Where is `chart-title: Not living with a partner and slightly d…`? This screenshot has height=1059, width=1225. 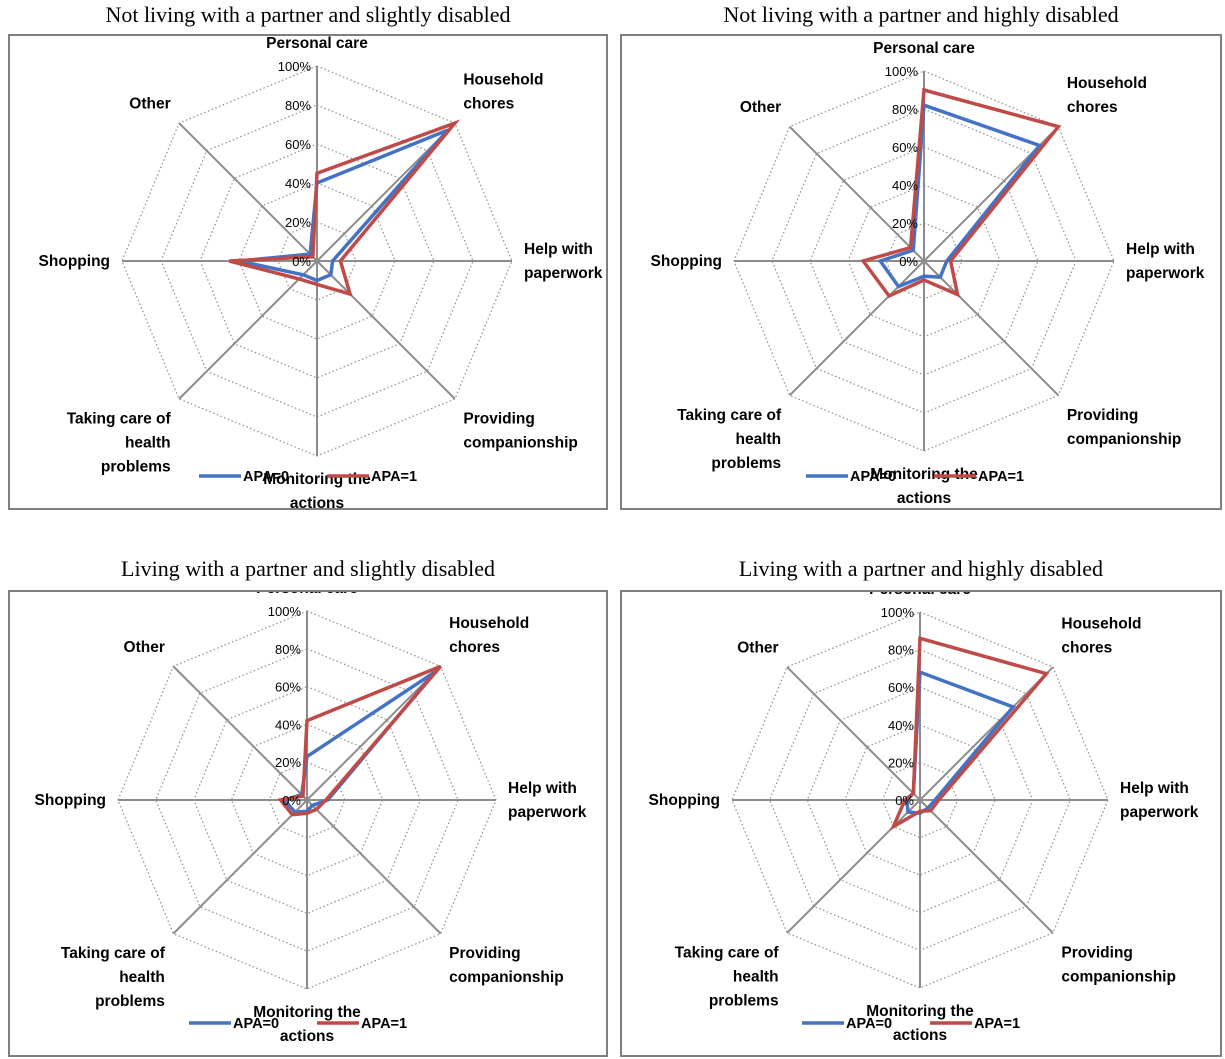 chart-title: Not living with a partner and slightly d… is located at coordinates (308, 14).